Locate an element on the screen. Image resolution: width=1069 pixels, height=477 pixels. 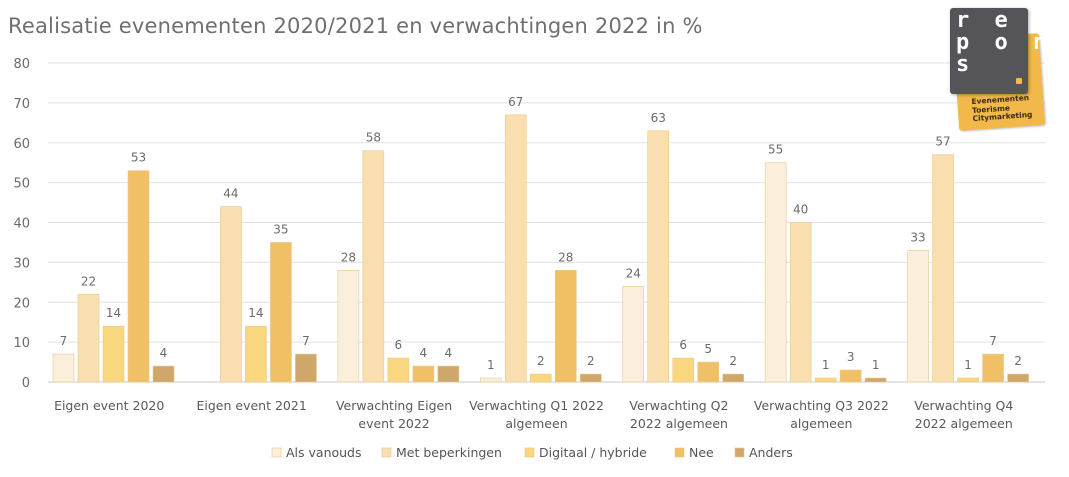
y-tick-label: 10 is located at coordinates (21, 343).